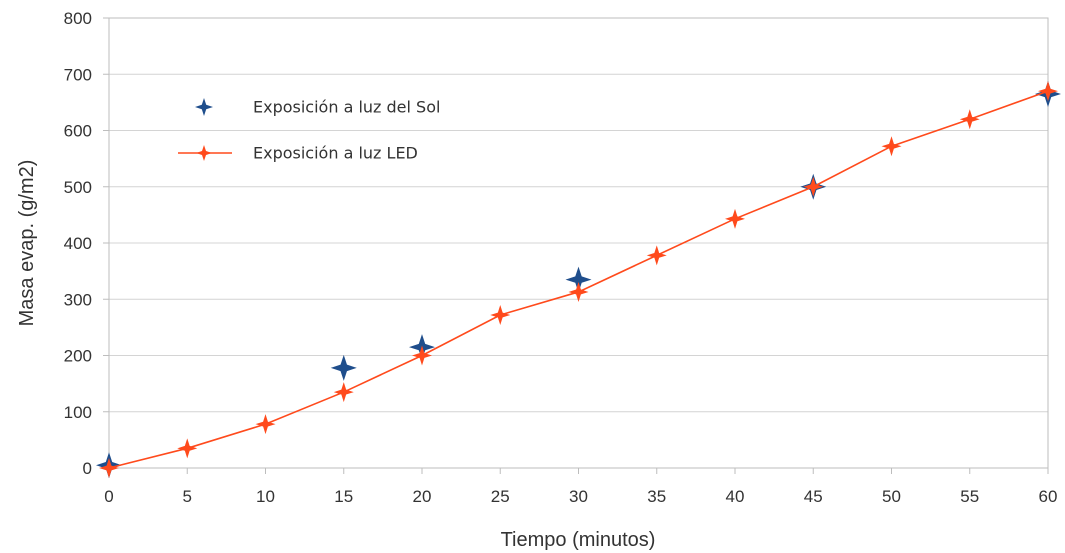 This screenshot has width=1065, height=553. Describe the element at coordinates (500, 496) in the screenshot. I see `x-tick-label: 25` at that location.